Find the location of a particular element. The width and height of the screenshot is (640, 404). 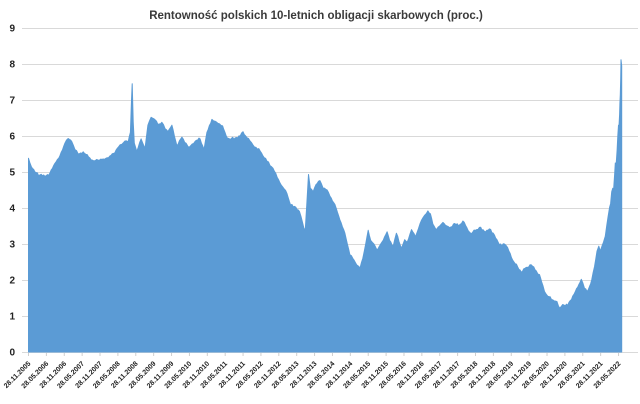

y-axis-labels: 0 1 2 3 4 5 6 7 8 9 is located at coordinates (12, 191).